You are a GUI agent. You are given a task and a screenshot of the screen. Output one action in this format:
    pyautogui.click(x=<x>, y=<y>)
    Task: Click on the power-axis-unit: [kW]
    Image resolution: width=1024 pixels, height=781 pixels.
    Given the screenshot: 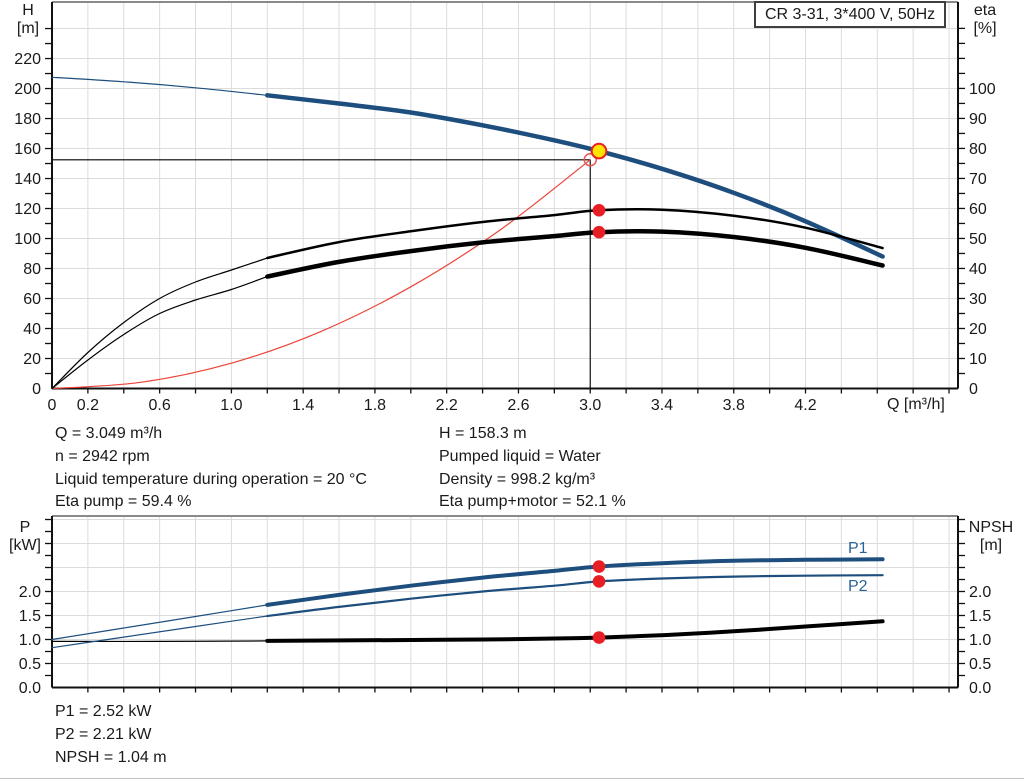 What is the action you would take?
    pyautogui.click(x=25, y=545)
    